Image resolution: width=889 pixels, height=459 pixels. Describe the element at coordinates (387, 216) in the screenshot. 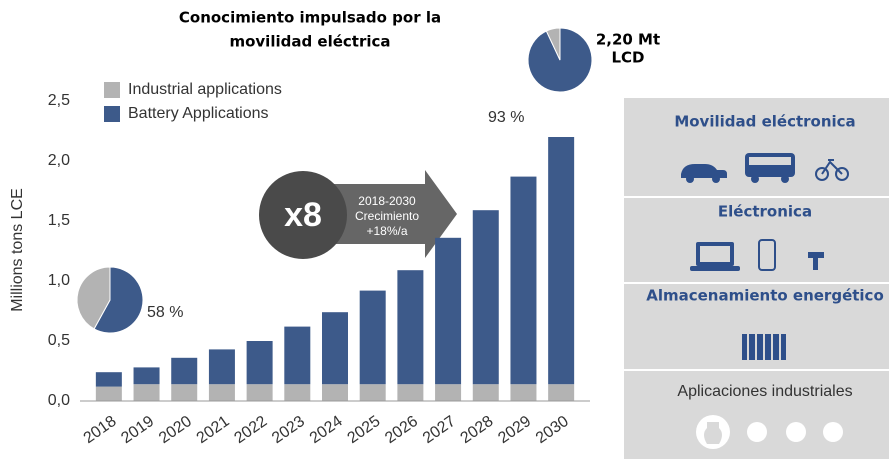

I see `growth-text: Crecimiento` at that location.